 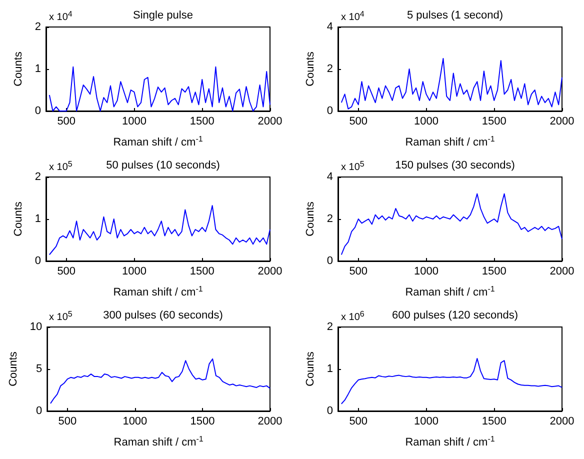 I want to click on y-tick-label: 10, so click(x=36, y=327).